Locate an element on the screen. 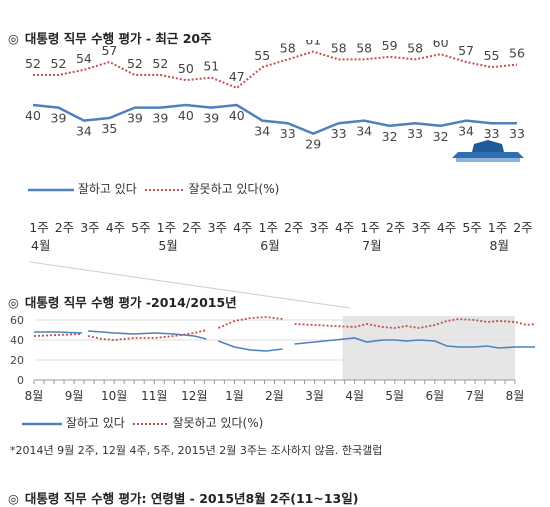 The height and width of the screenshot is (507, 550). weekly-chart-title-text: 대통령 직무 수행 평가 - 최근 20주 is located at coordinates (118, 38).